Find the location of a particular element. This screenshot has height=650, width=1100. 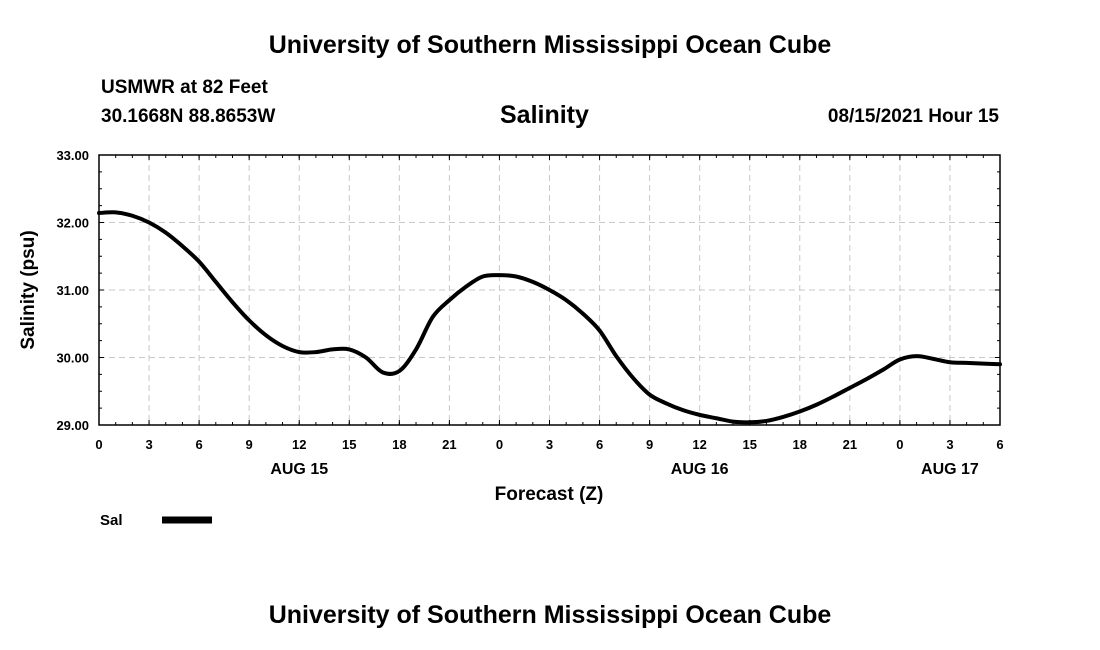

datetime-label: 08/15/2021 Hour 15 is located at coordinates (913, 116).